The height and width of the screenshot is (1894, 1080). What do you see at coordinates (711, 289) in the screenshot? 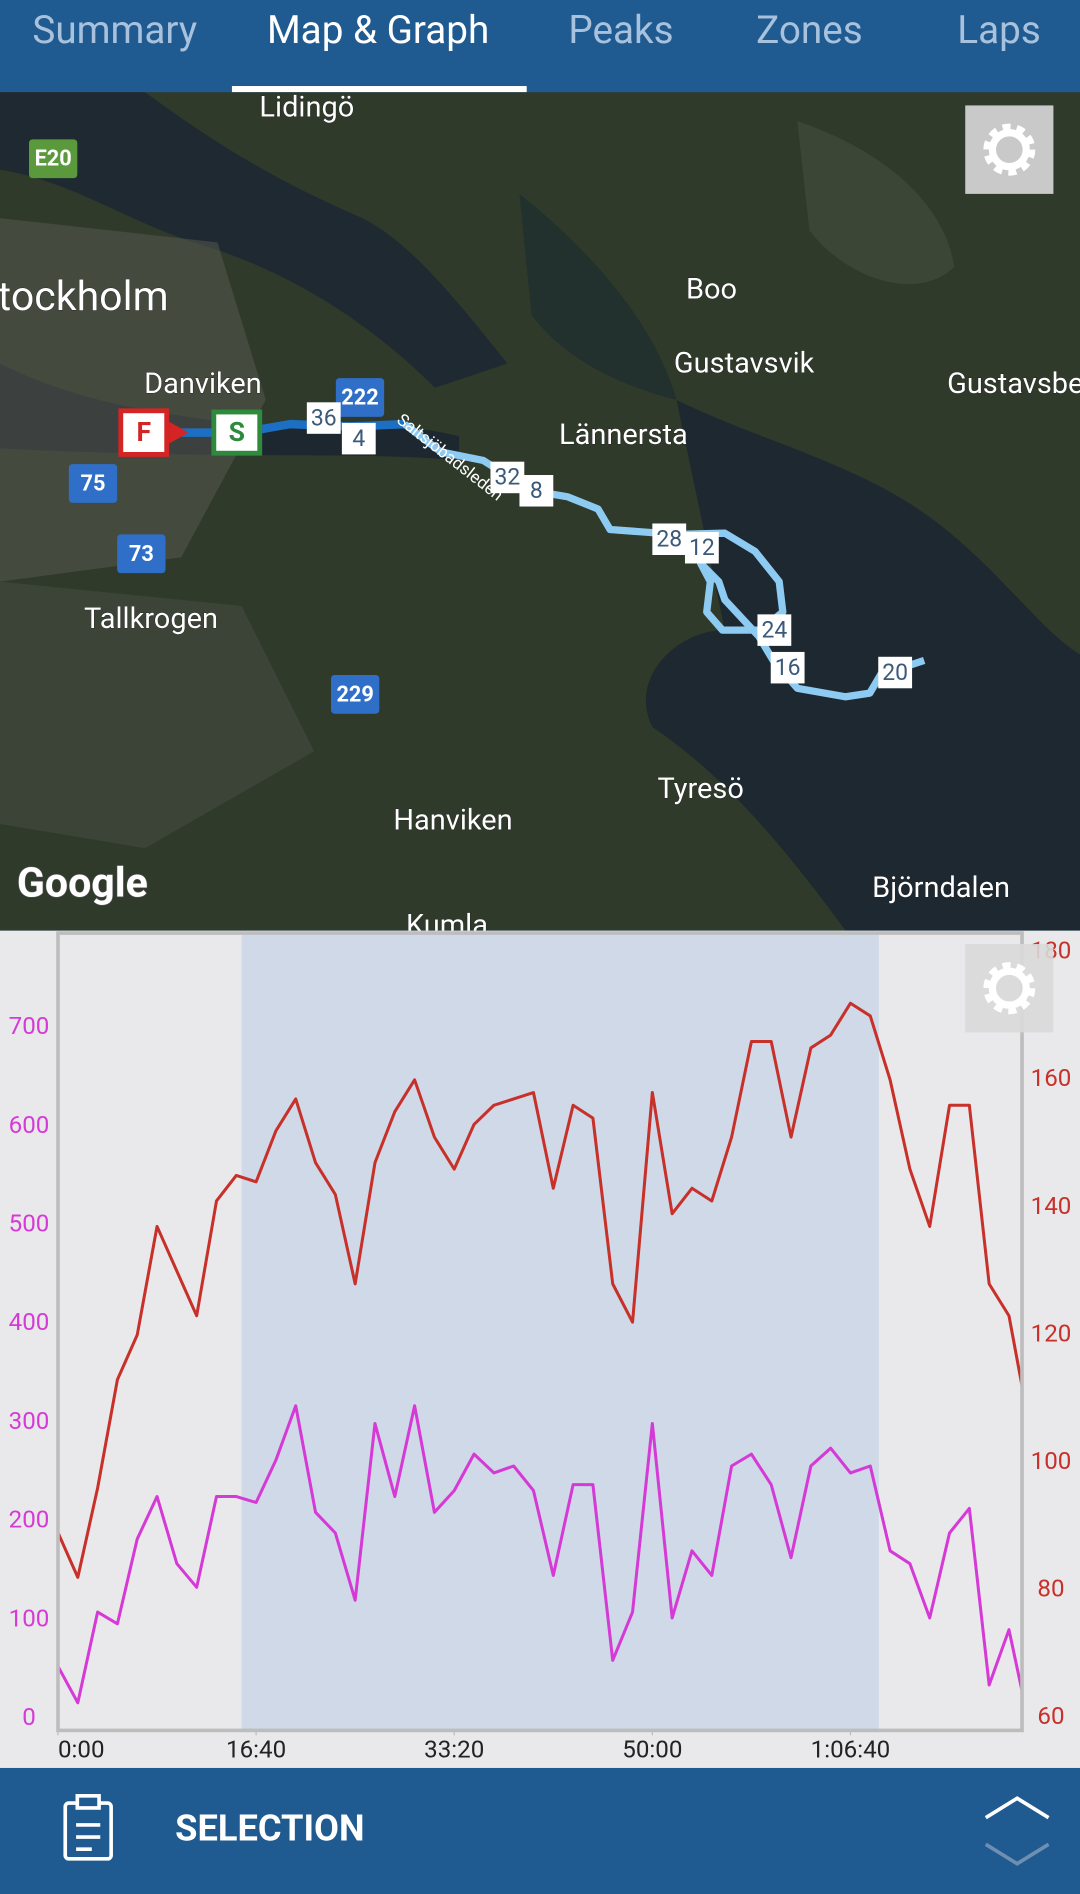
I see `place-label: Boo` at bounding box center [711, 289].